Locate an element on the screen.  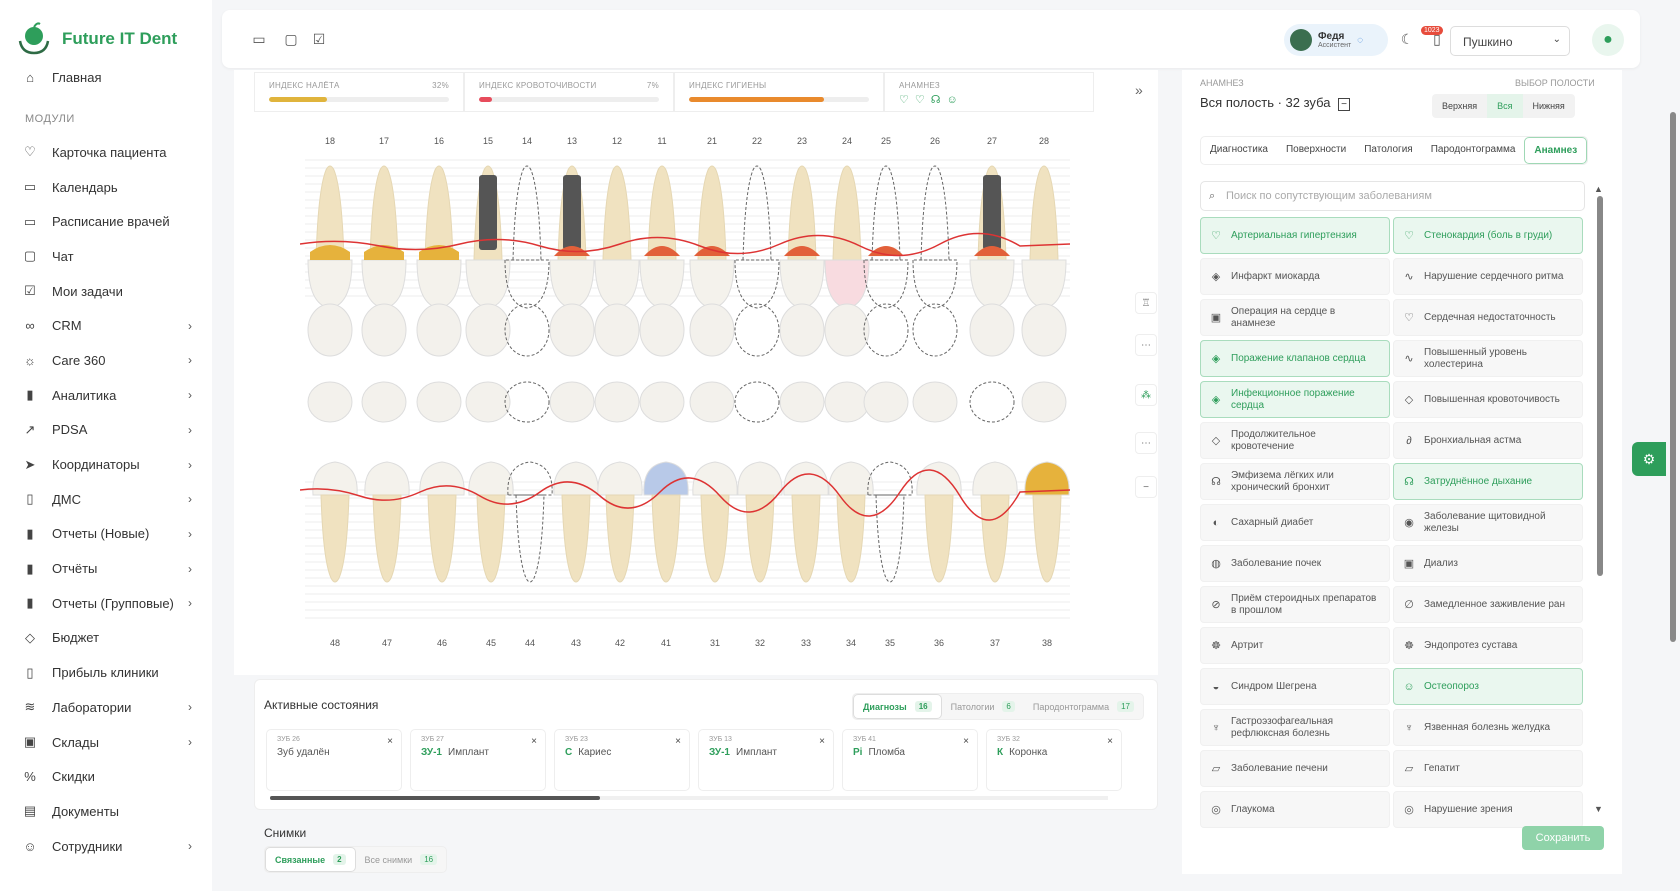
disease-option: ♆ Язвенная болезнь желудка is located at coordinates (1488, 727).